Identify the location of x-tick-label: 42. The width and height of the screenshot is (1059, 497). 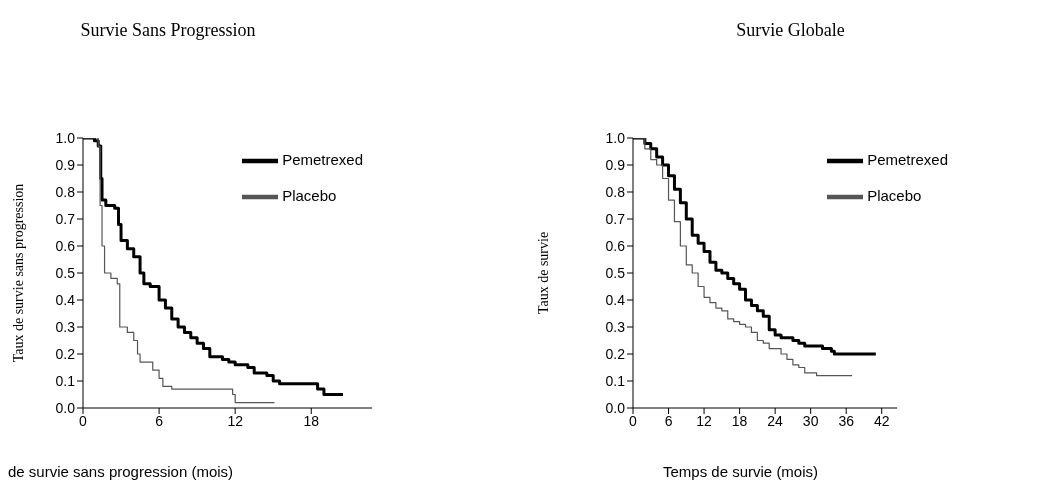
(881, 420).